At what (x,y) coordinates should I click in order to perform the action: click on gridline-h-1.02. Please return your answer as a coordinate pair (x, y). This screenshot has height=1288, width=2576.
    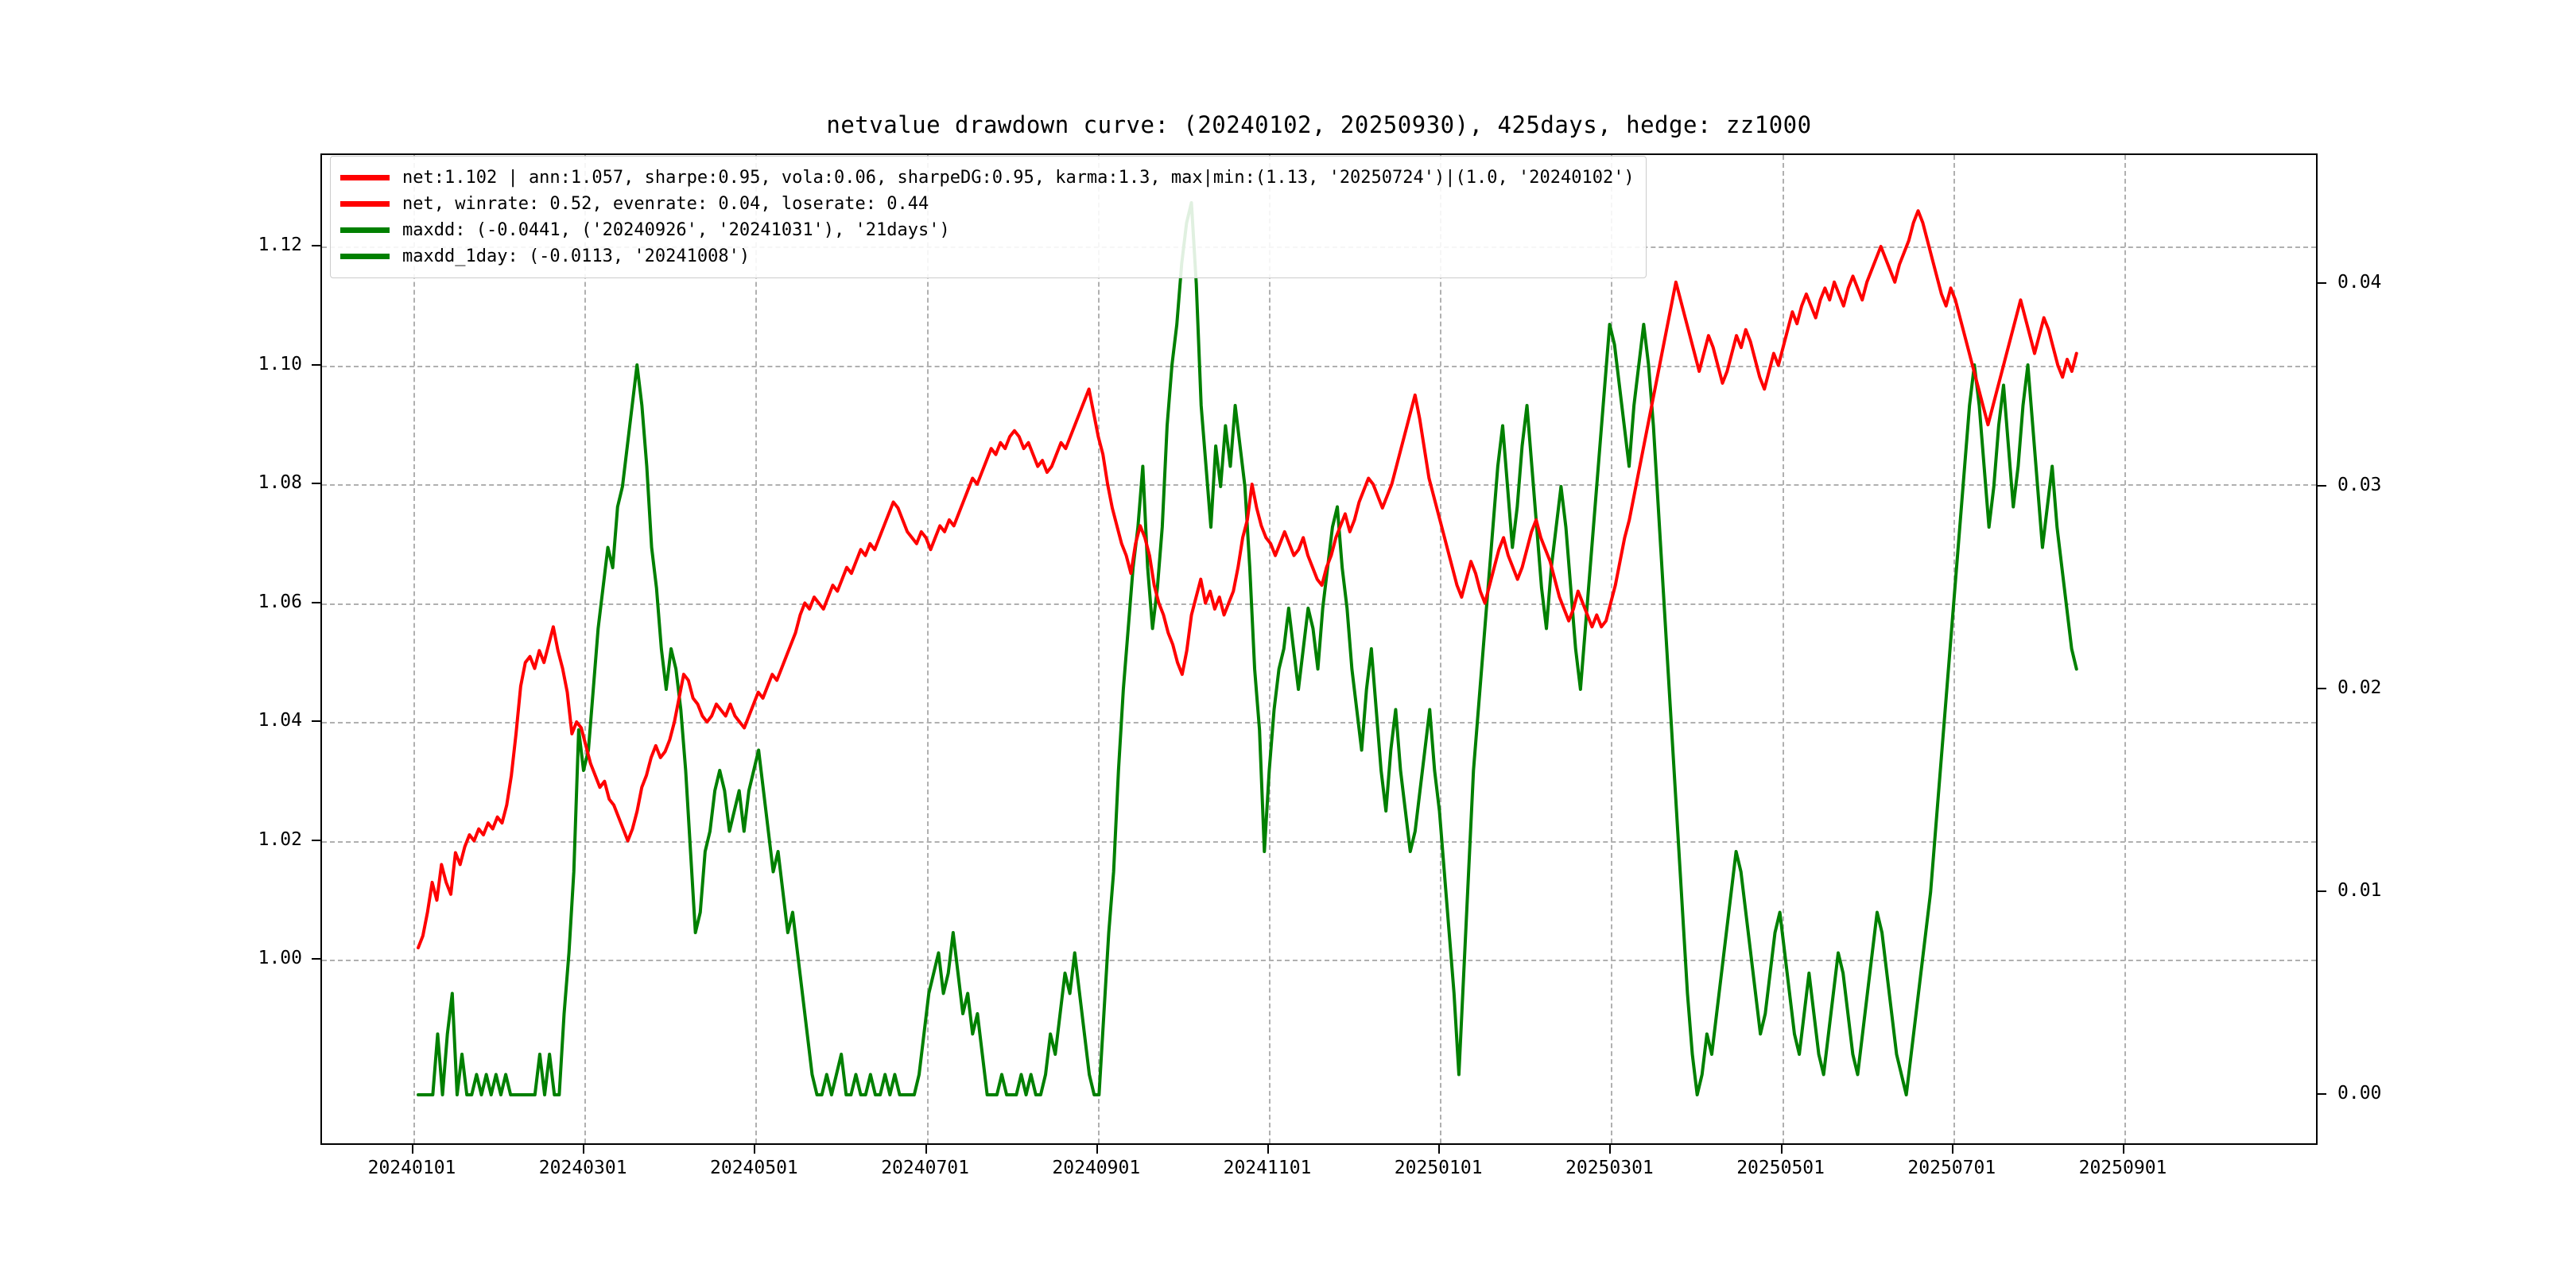
    Looking at the image, I should click on (1319, 841).